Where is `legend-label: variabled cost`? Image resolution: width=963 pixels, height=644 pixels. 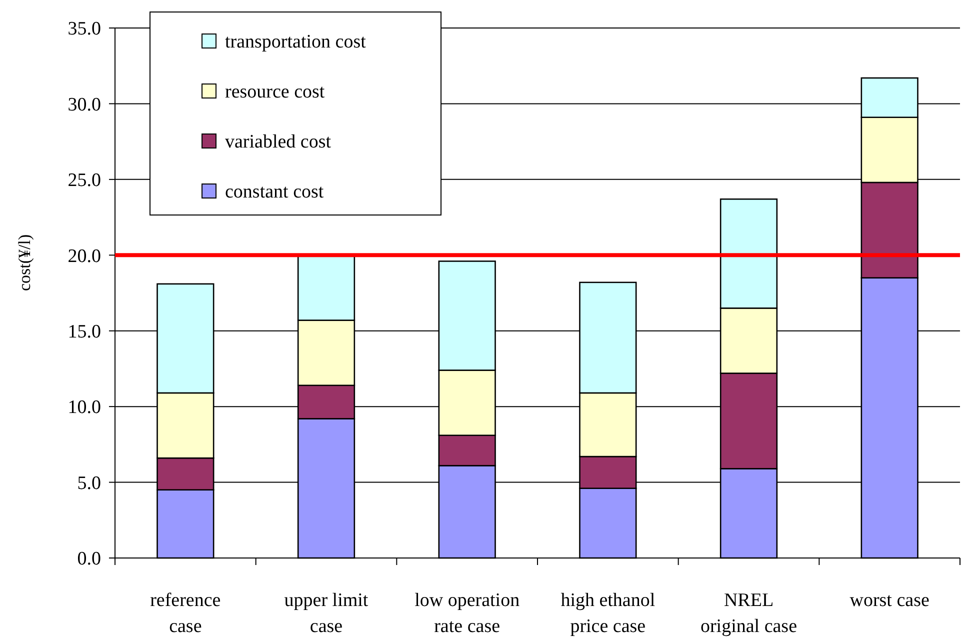
legend-label: variabled cost is located at coordinates (278, 142).